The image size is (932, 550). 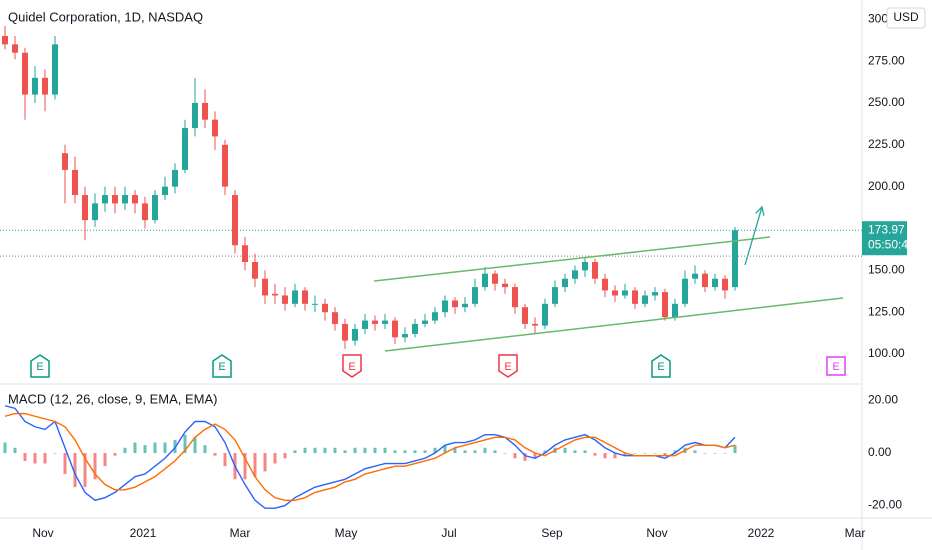 What do you see at coordinates (105, 16) in the screenshot?
I see `chart-title: Quidel Corporation, 1D, NASDAQ` at bounding box center [105, 16].